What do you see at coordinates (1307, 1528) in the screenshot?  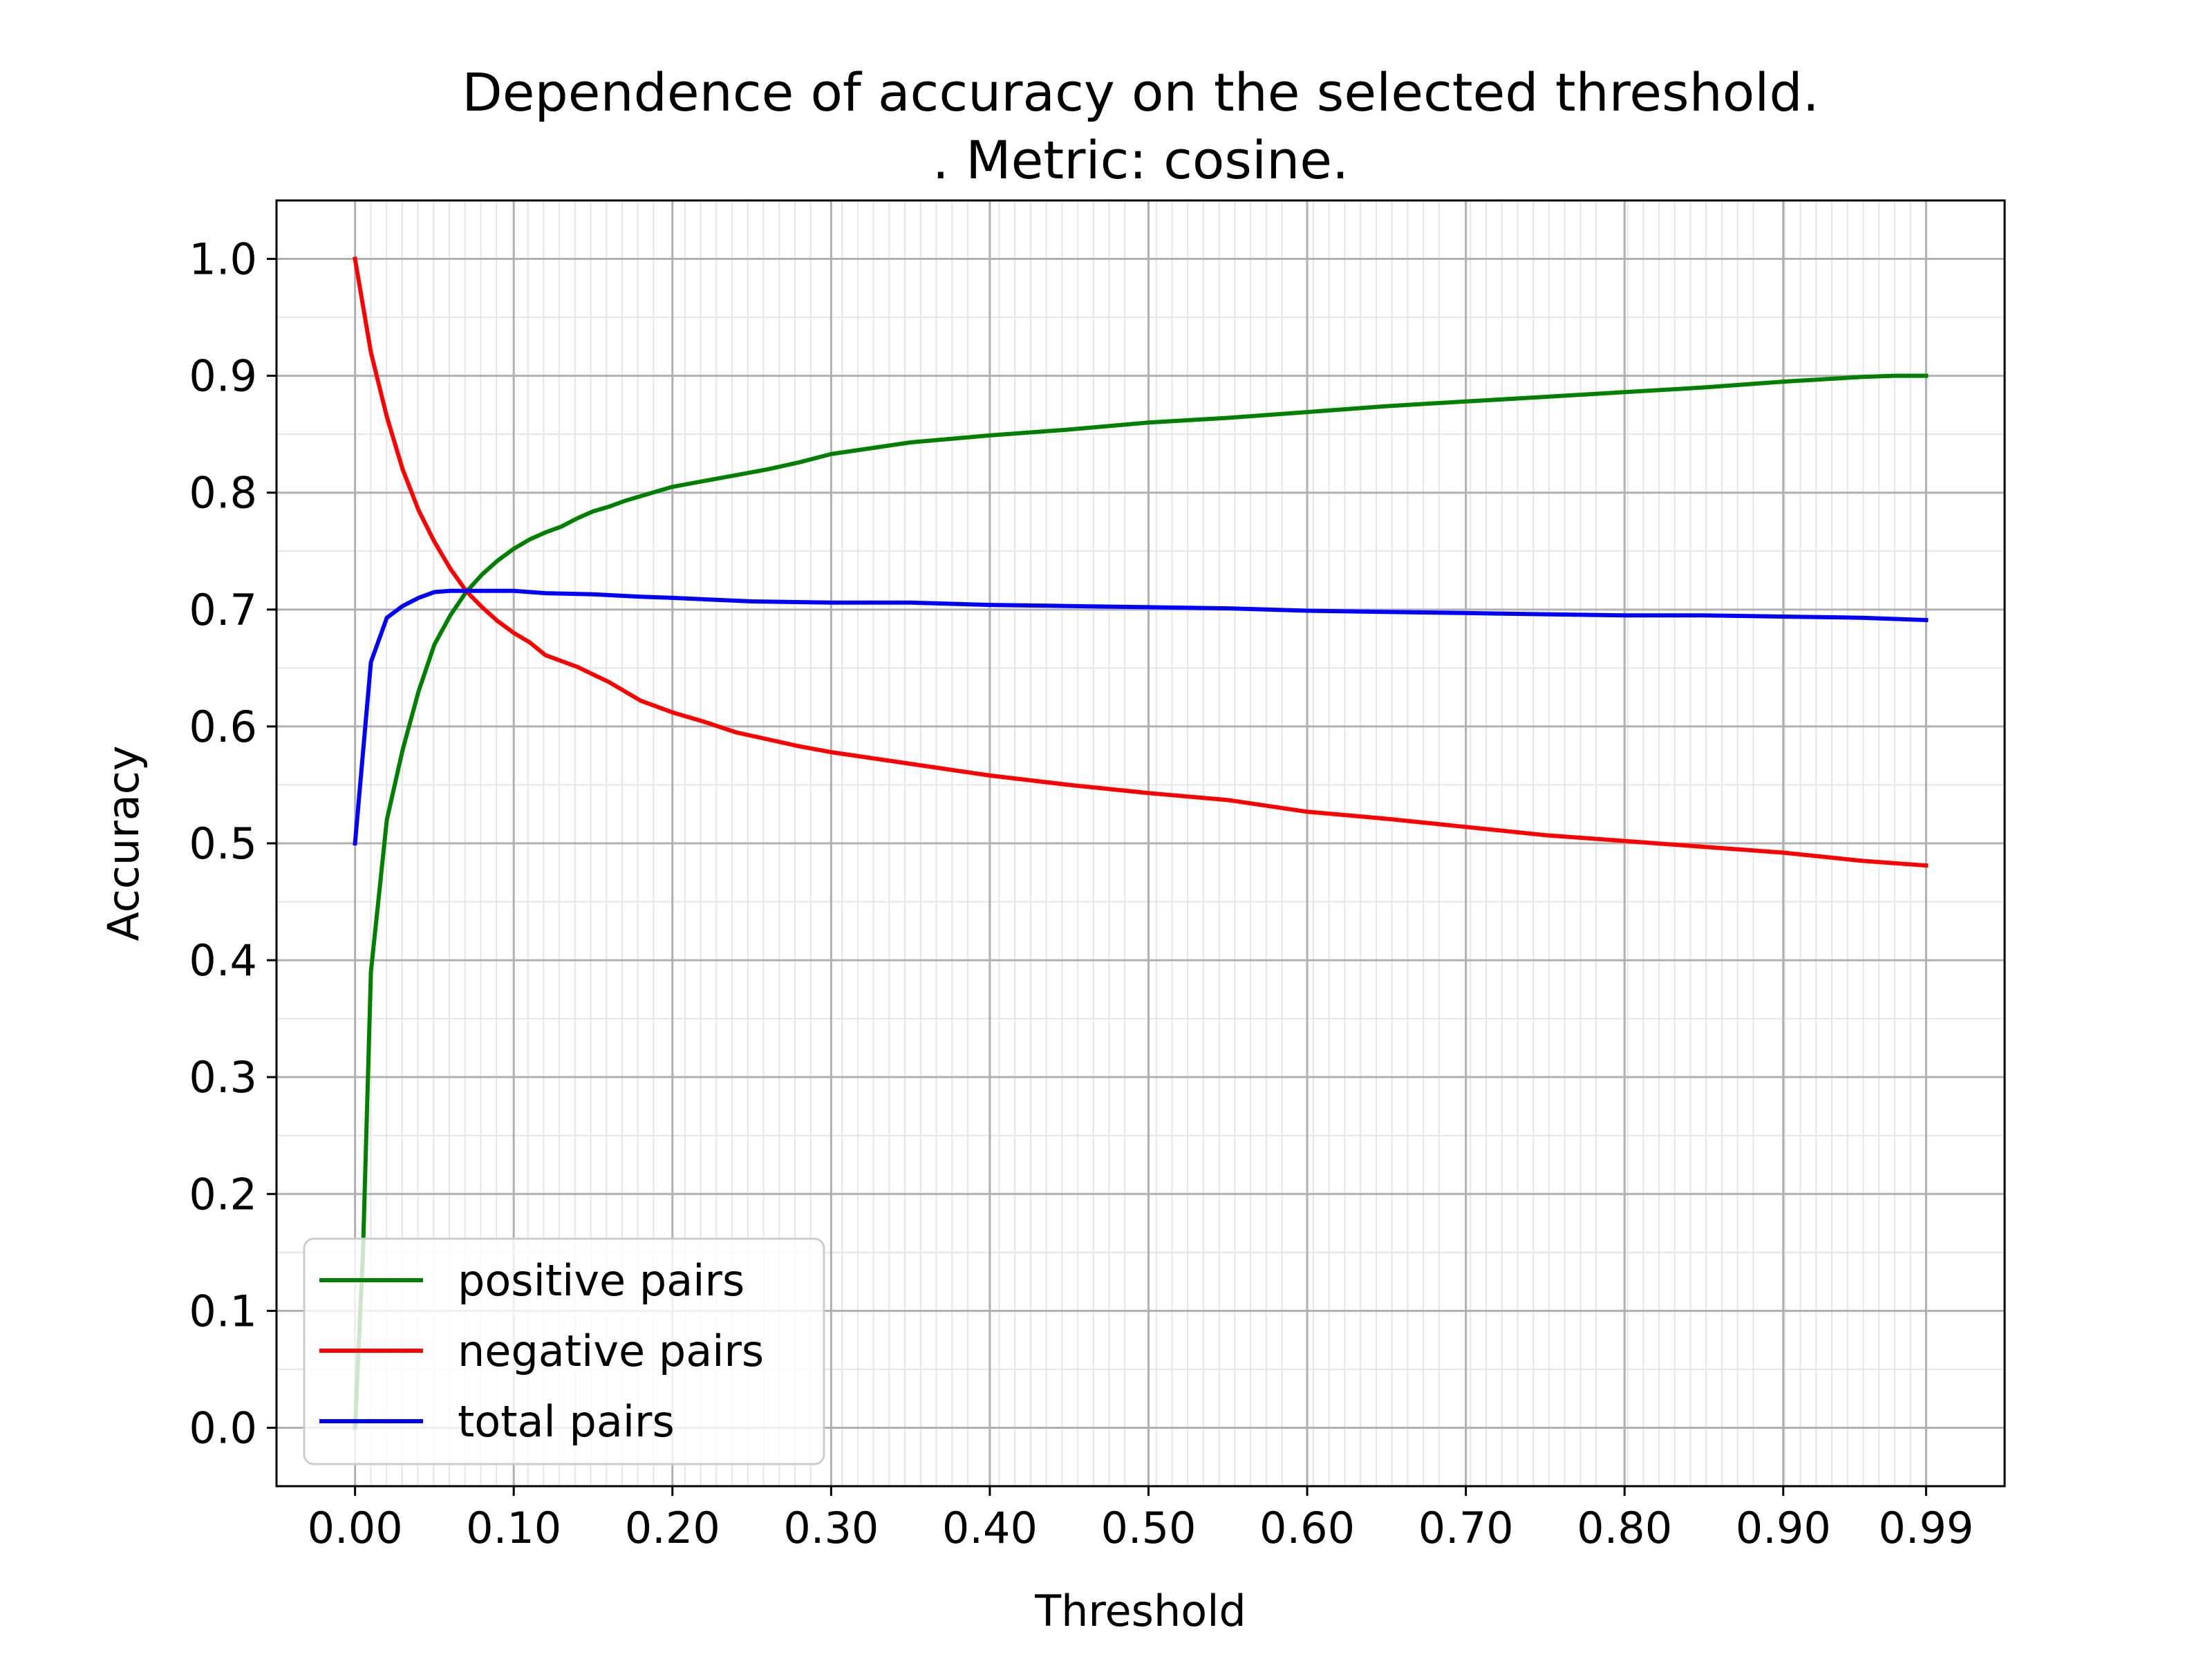 I see `x-tick-label: 0.60` at bounding box center [1307, 1528].